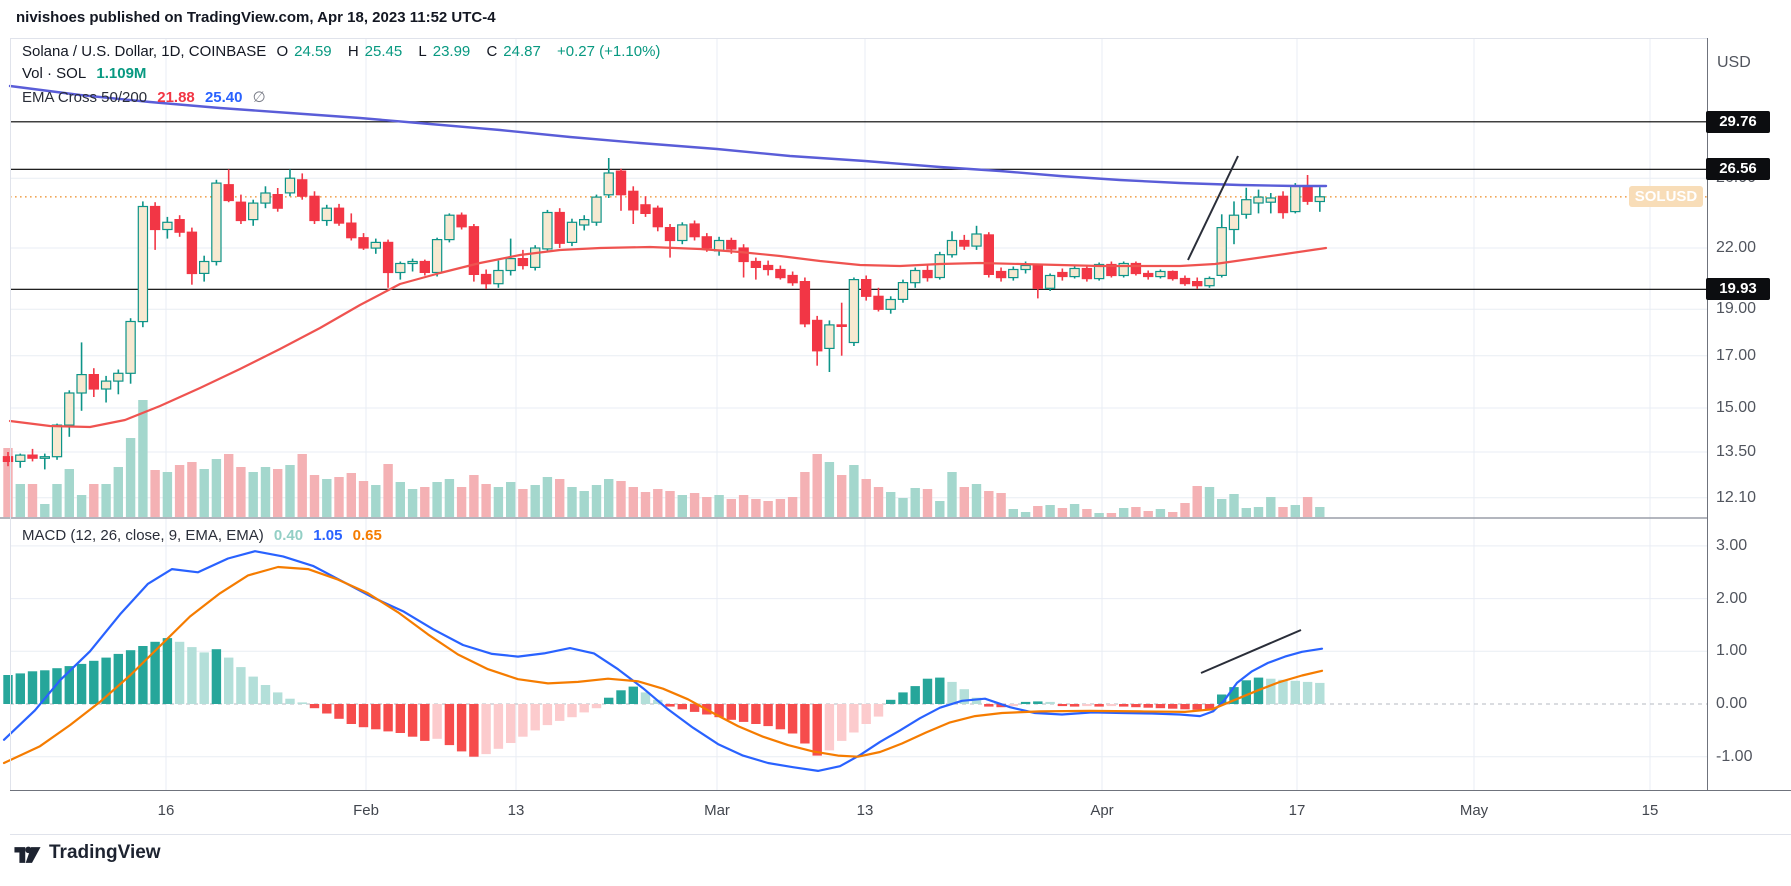  Describe the element at coordinates (383, 51) in the screenshot. I see `high-value: 25.45` at that location.